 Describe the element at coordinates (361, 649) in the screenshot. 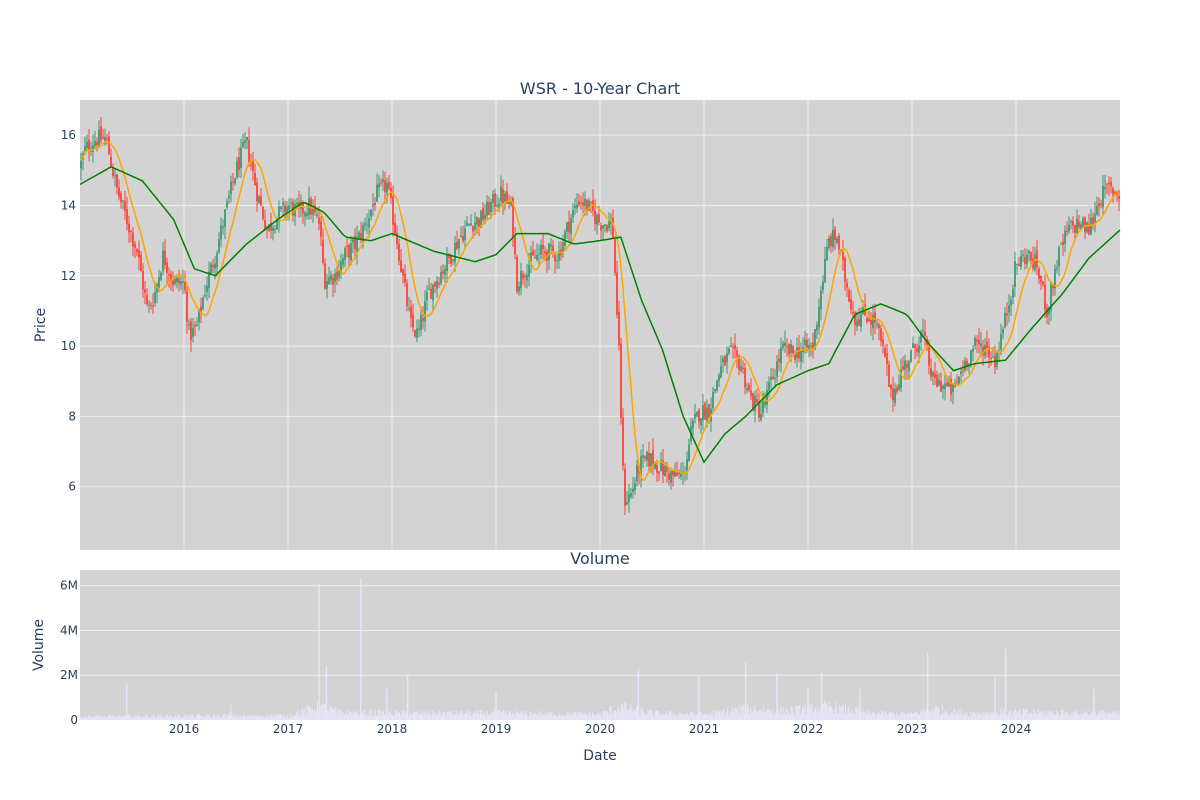

I see `volume-spike-bar` at that location.